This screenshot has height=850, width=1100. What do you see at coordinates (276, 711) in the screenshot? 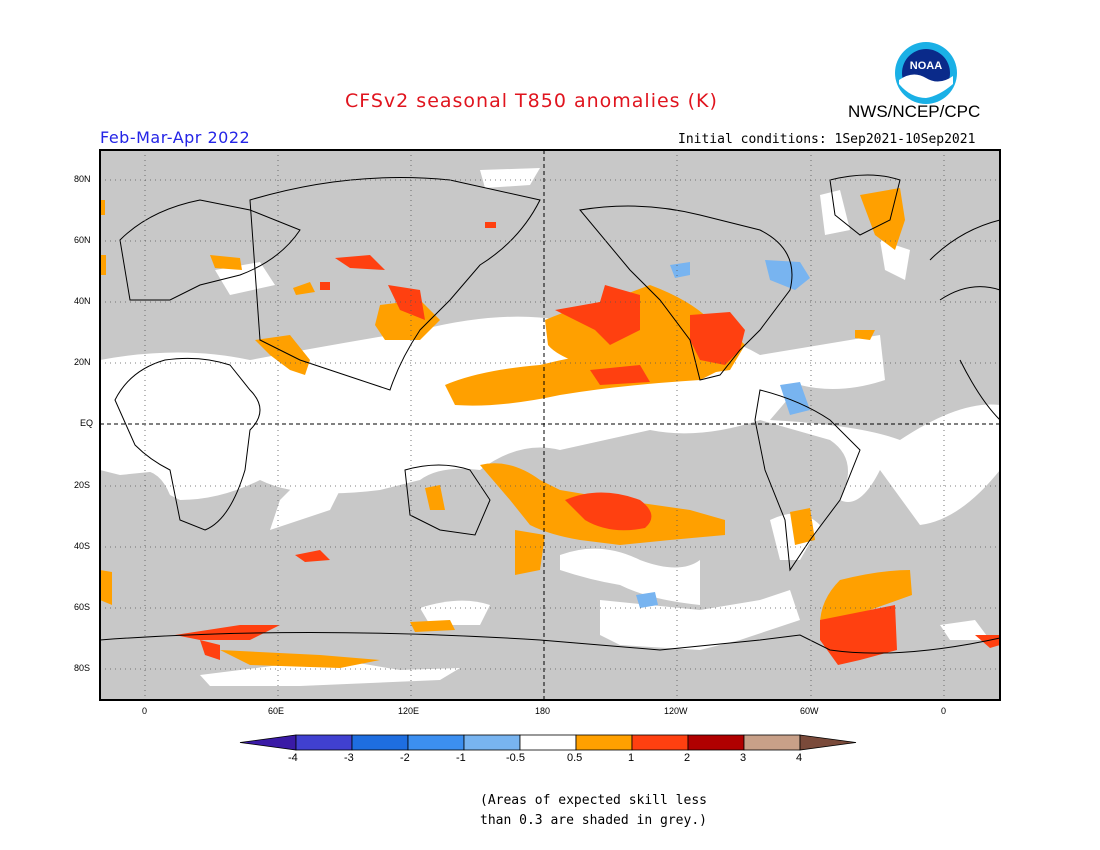
I see `lon-label: 60E` at bounding box center [276, 711].